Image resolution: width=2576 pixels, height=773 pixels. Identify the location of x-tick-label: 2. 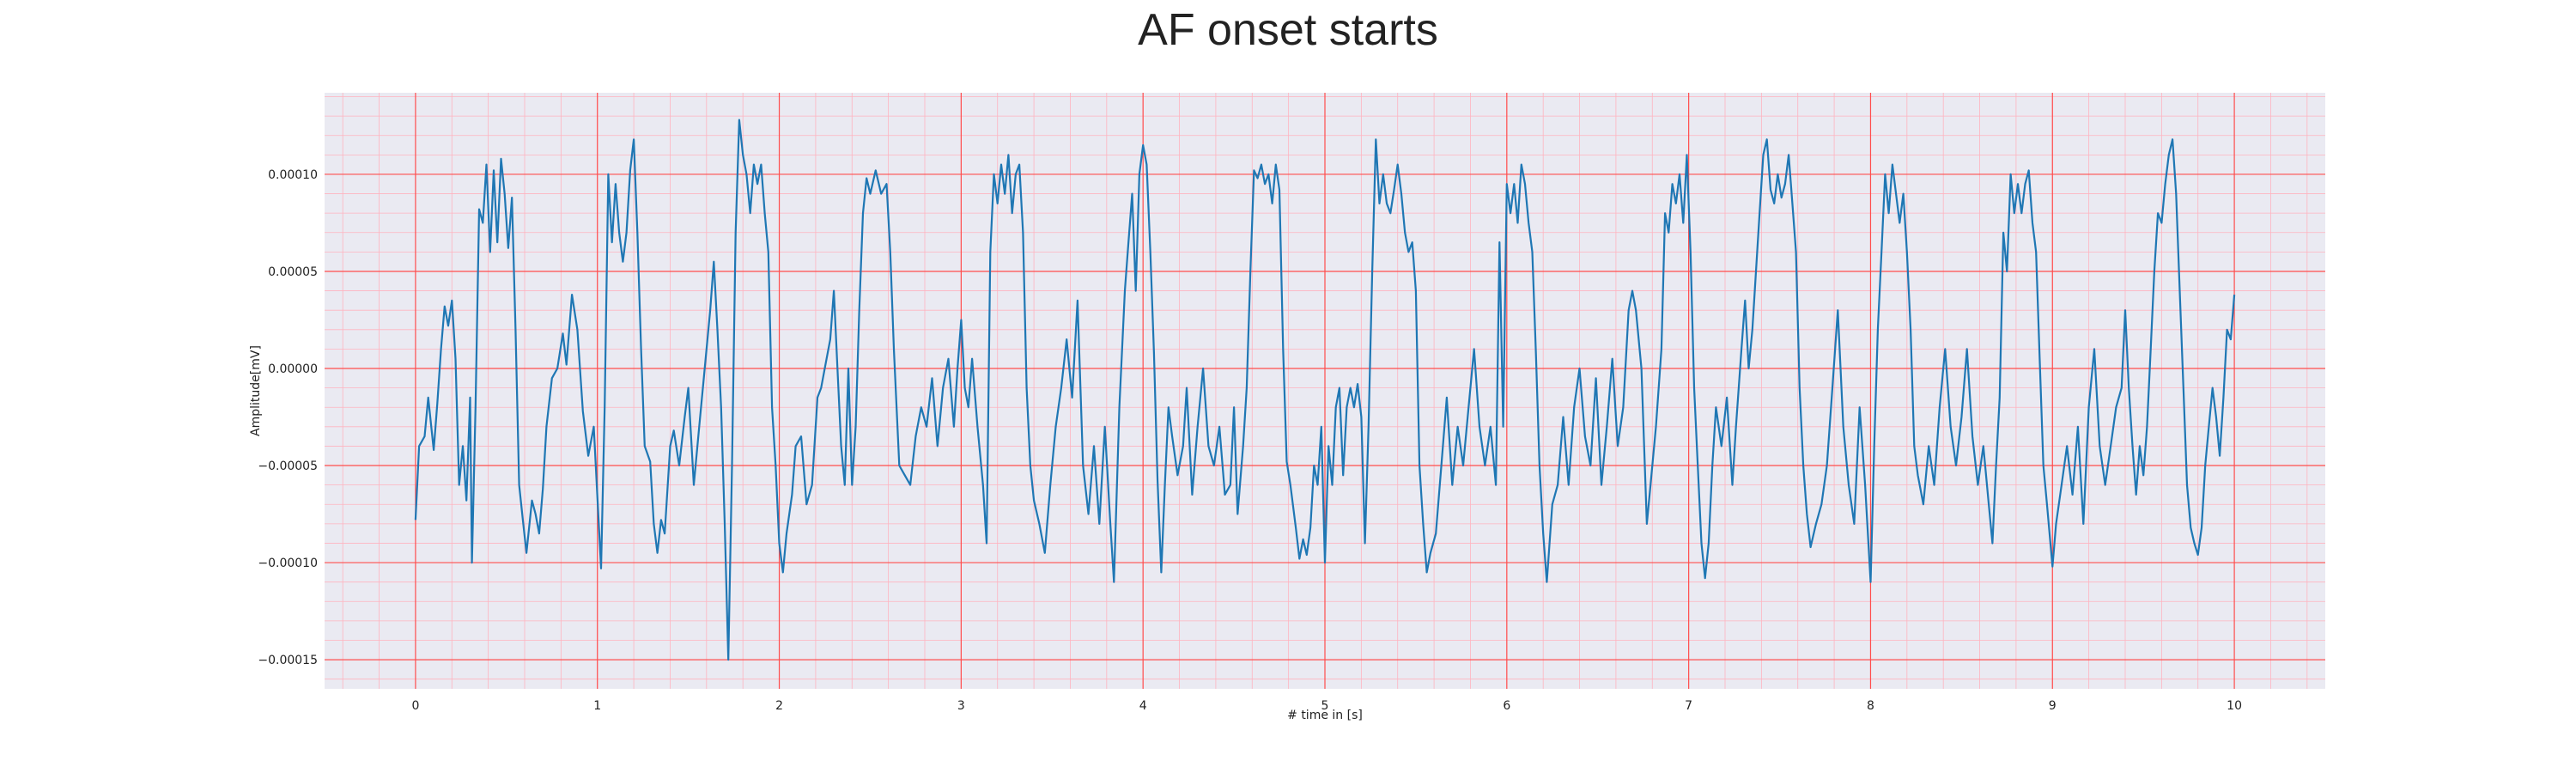
(779, 706).